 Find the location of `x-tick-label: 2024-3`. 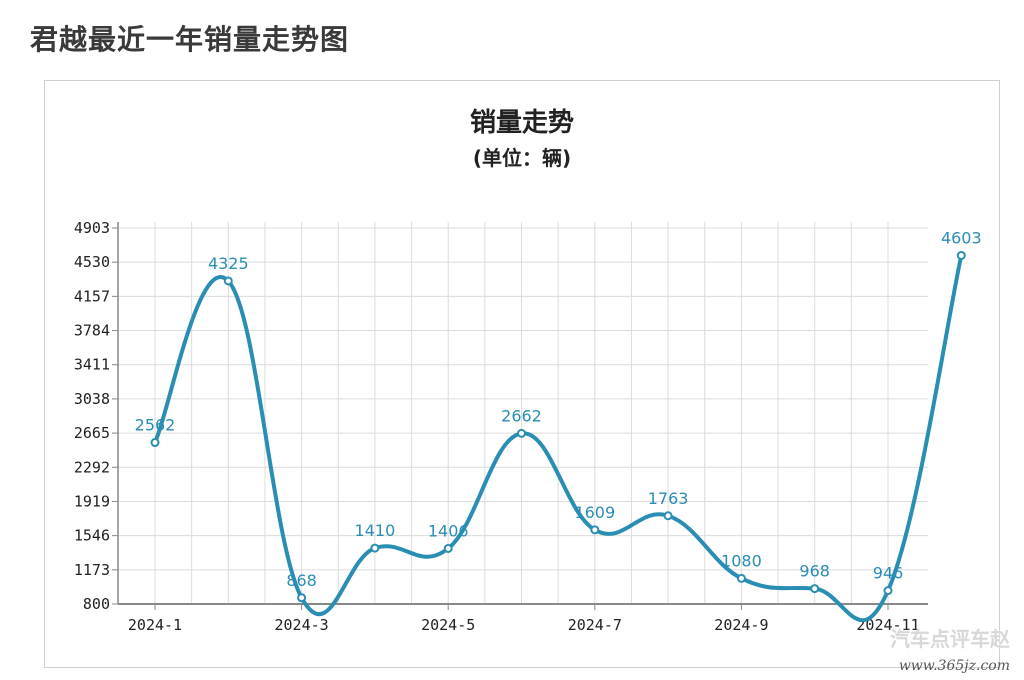

x-tick-label: 2024-3 is located at coordinates (302, 625).